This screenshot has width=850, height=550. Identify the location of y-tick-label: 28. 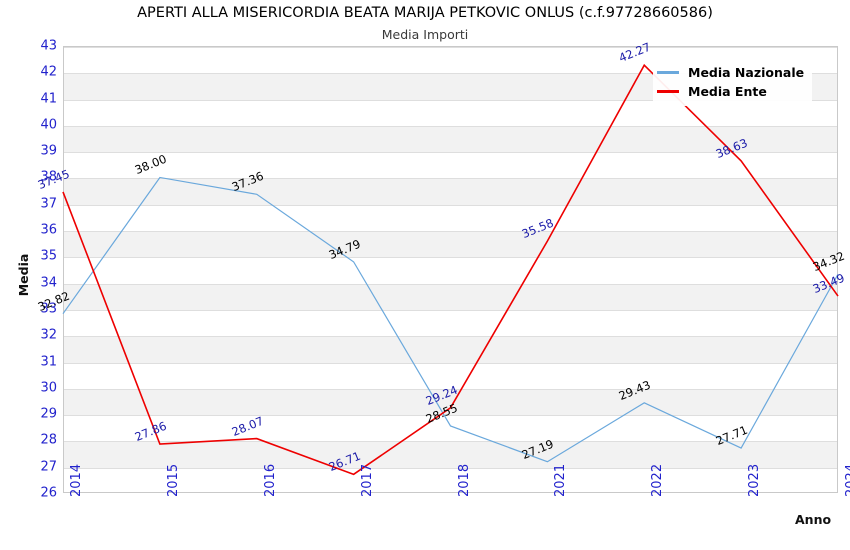
(48, 440).